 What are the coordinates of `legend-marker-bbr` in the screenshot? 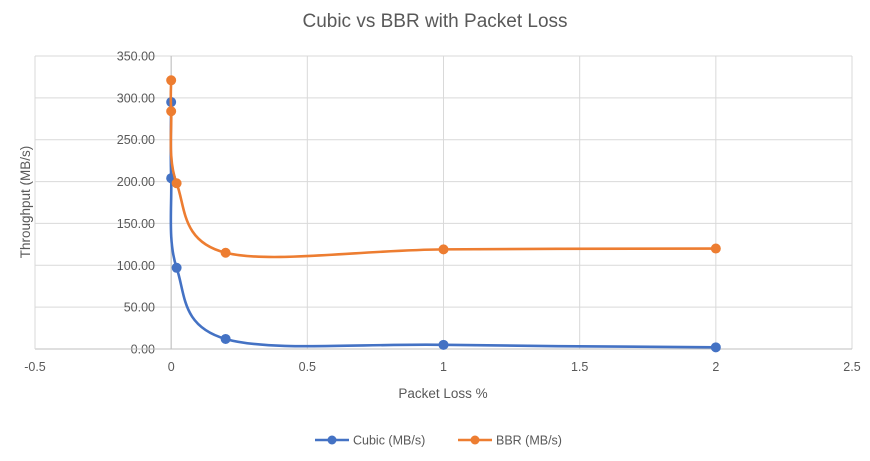 It's located at (475, 440).